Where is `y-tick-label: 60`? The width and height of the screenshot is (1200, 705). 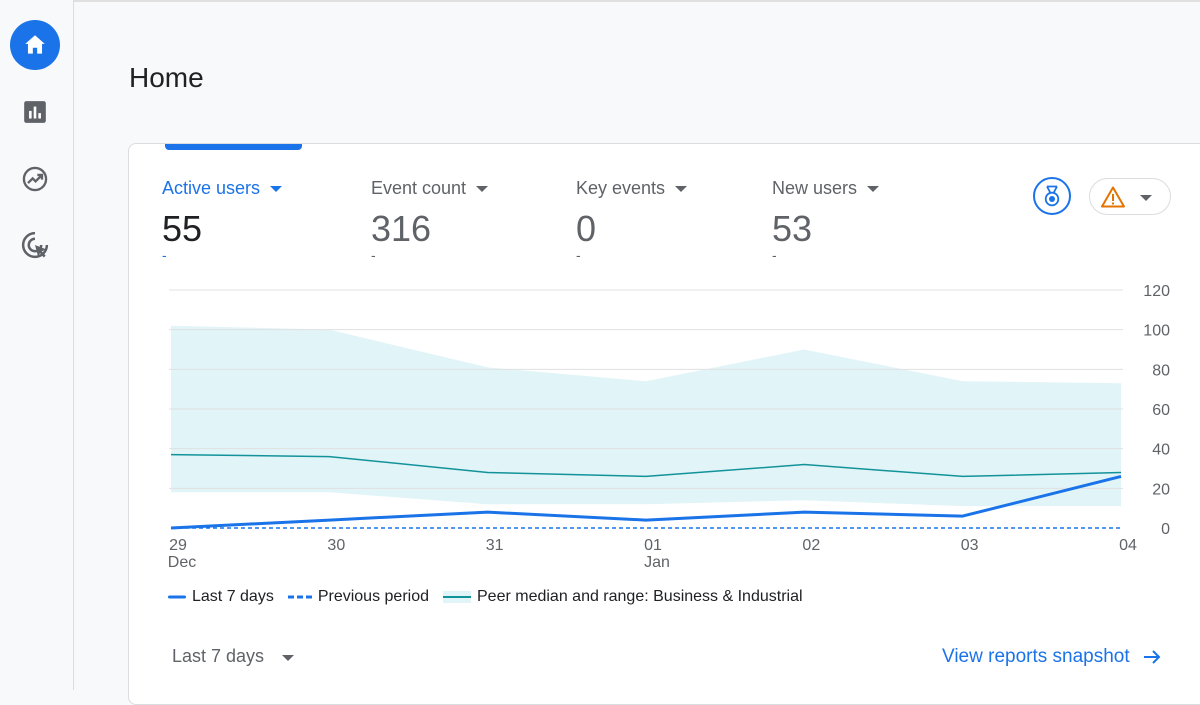 y-tick-label: 60 is located at coordinates (1161, 410).